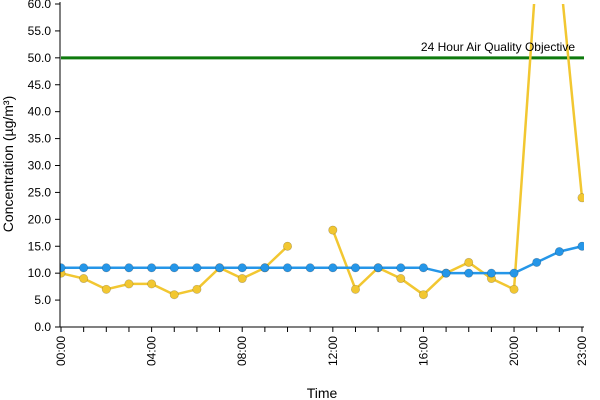 The width and height of the screenshot is (600, 400). Describe the element at coordinates (40, 166) in the screenshot. I see `y-tick-label: 30.0` at that location.